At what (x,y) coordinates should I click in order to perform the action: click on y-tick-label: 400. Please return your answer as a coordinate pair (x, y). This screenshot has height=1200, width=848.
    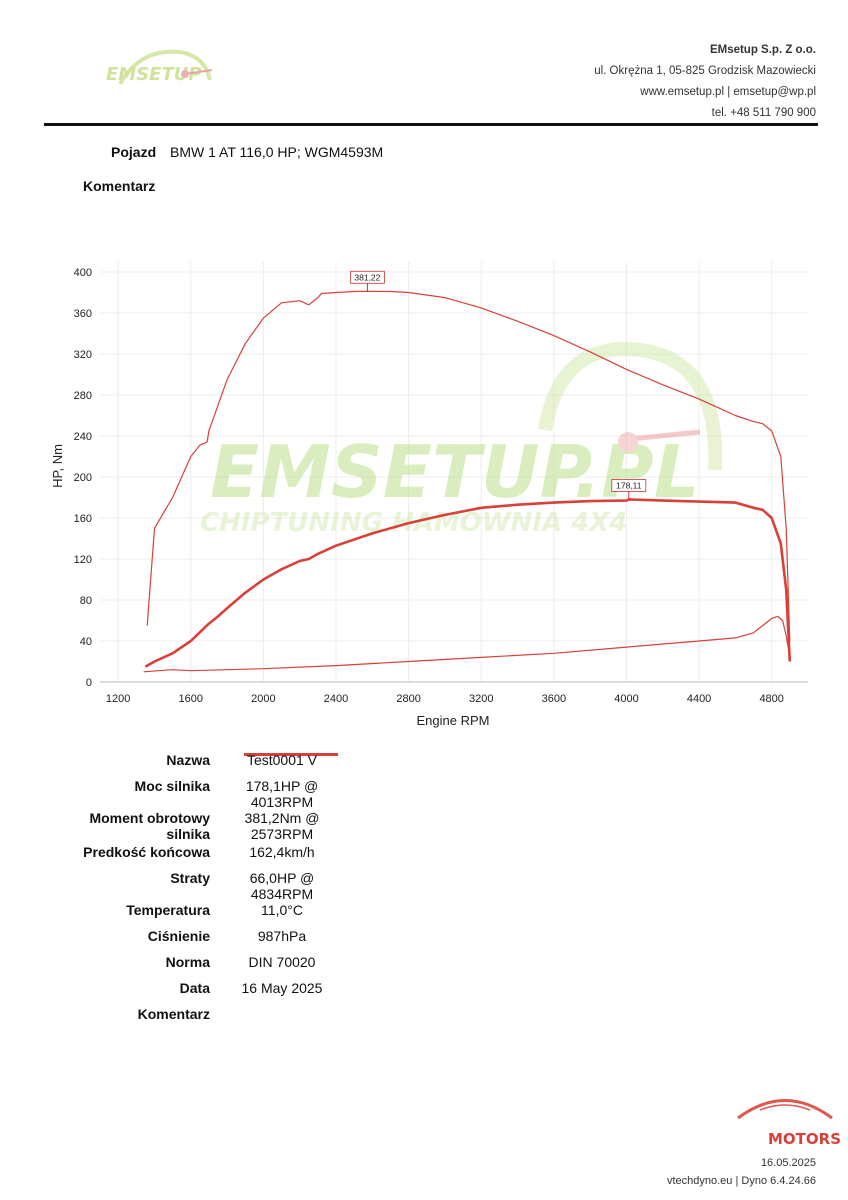
    Looking at the image, I should click on (83, 273).